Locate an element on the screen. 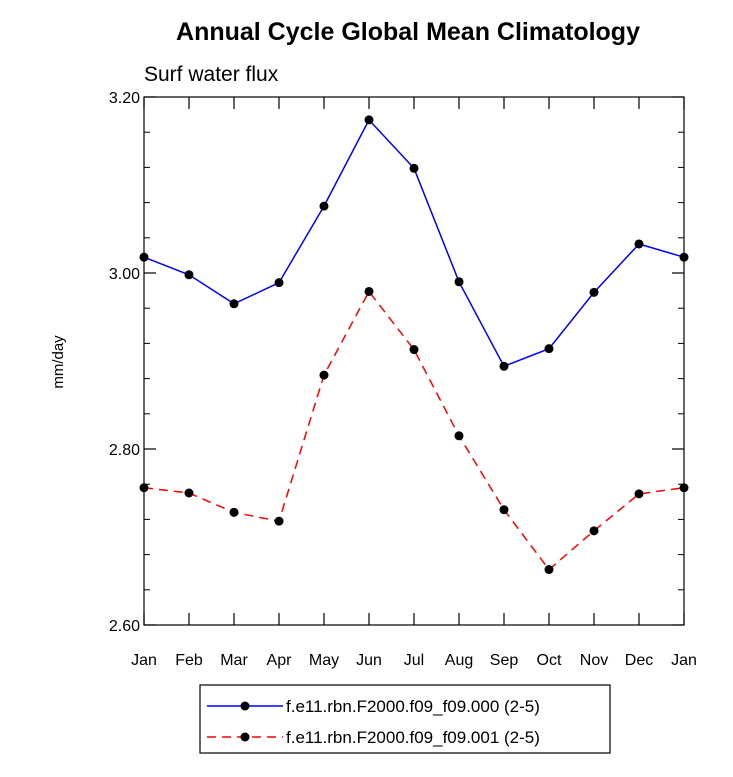  x-tick-label: Jul is located at coordinates (414, 660).